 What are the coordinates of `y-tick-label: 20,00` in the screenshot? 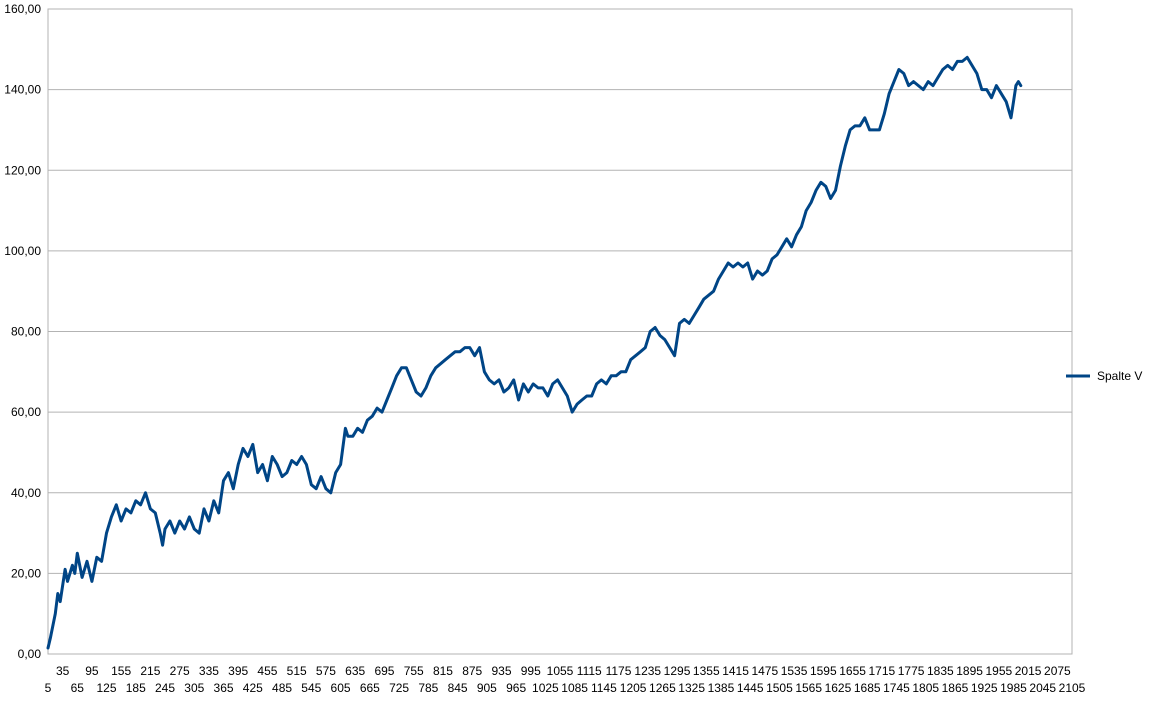 It's located at (26, 573).